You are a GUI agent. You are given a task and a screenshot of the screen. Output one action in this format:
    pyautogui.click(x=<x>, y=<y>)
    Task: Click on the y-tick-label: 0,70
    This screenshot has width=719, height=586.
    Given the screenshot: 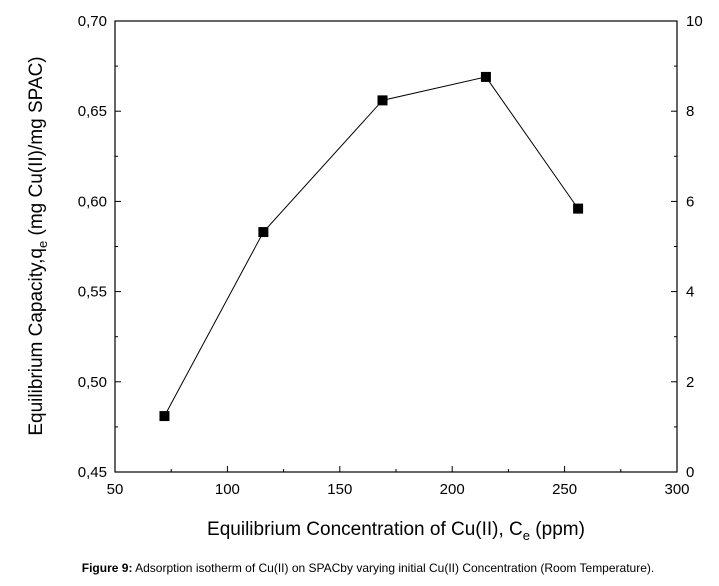 What is the action you would take?
    pyautogui.click(x=92, y=21)
    